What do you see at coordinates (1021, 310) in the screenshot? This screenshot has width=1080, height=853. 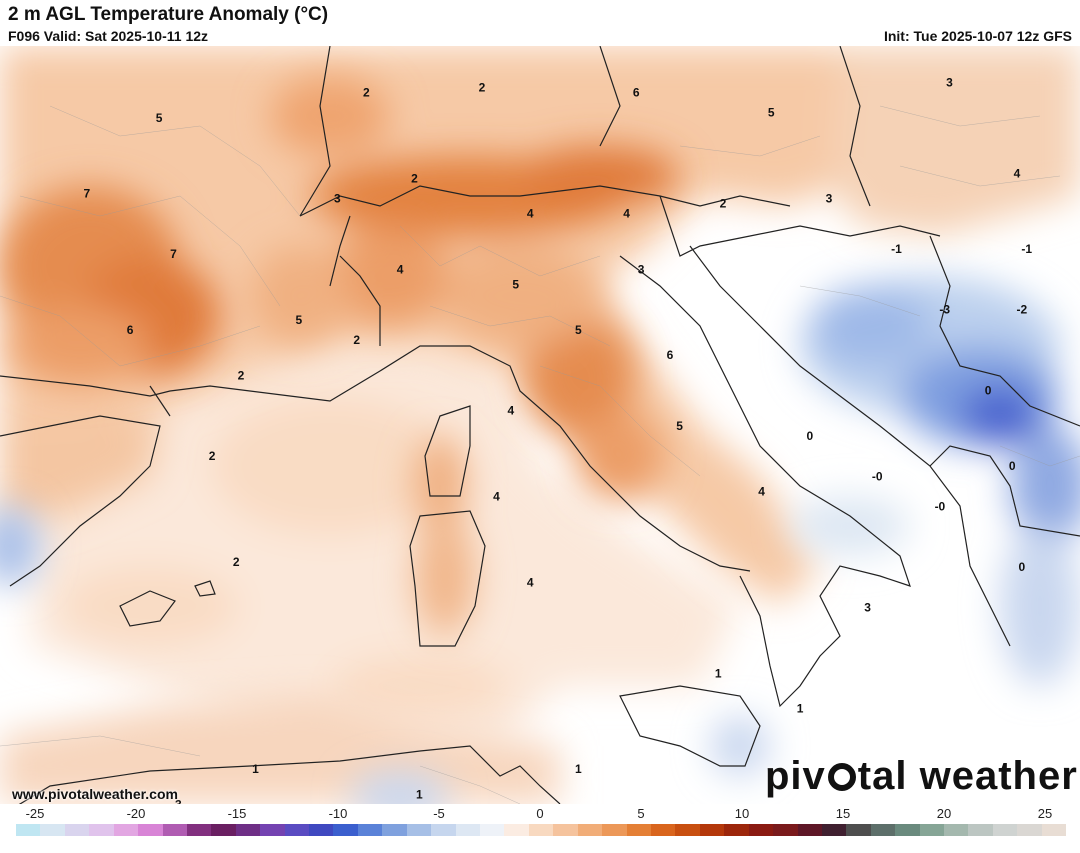 I see `contour-label: -2` at bounding box center [1021, 310].